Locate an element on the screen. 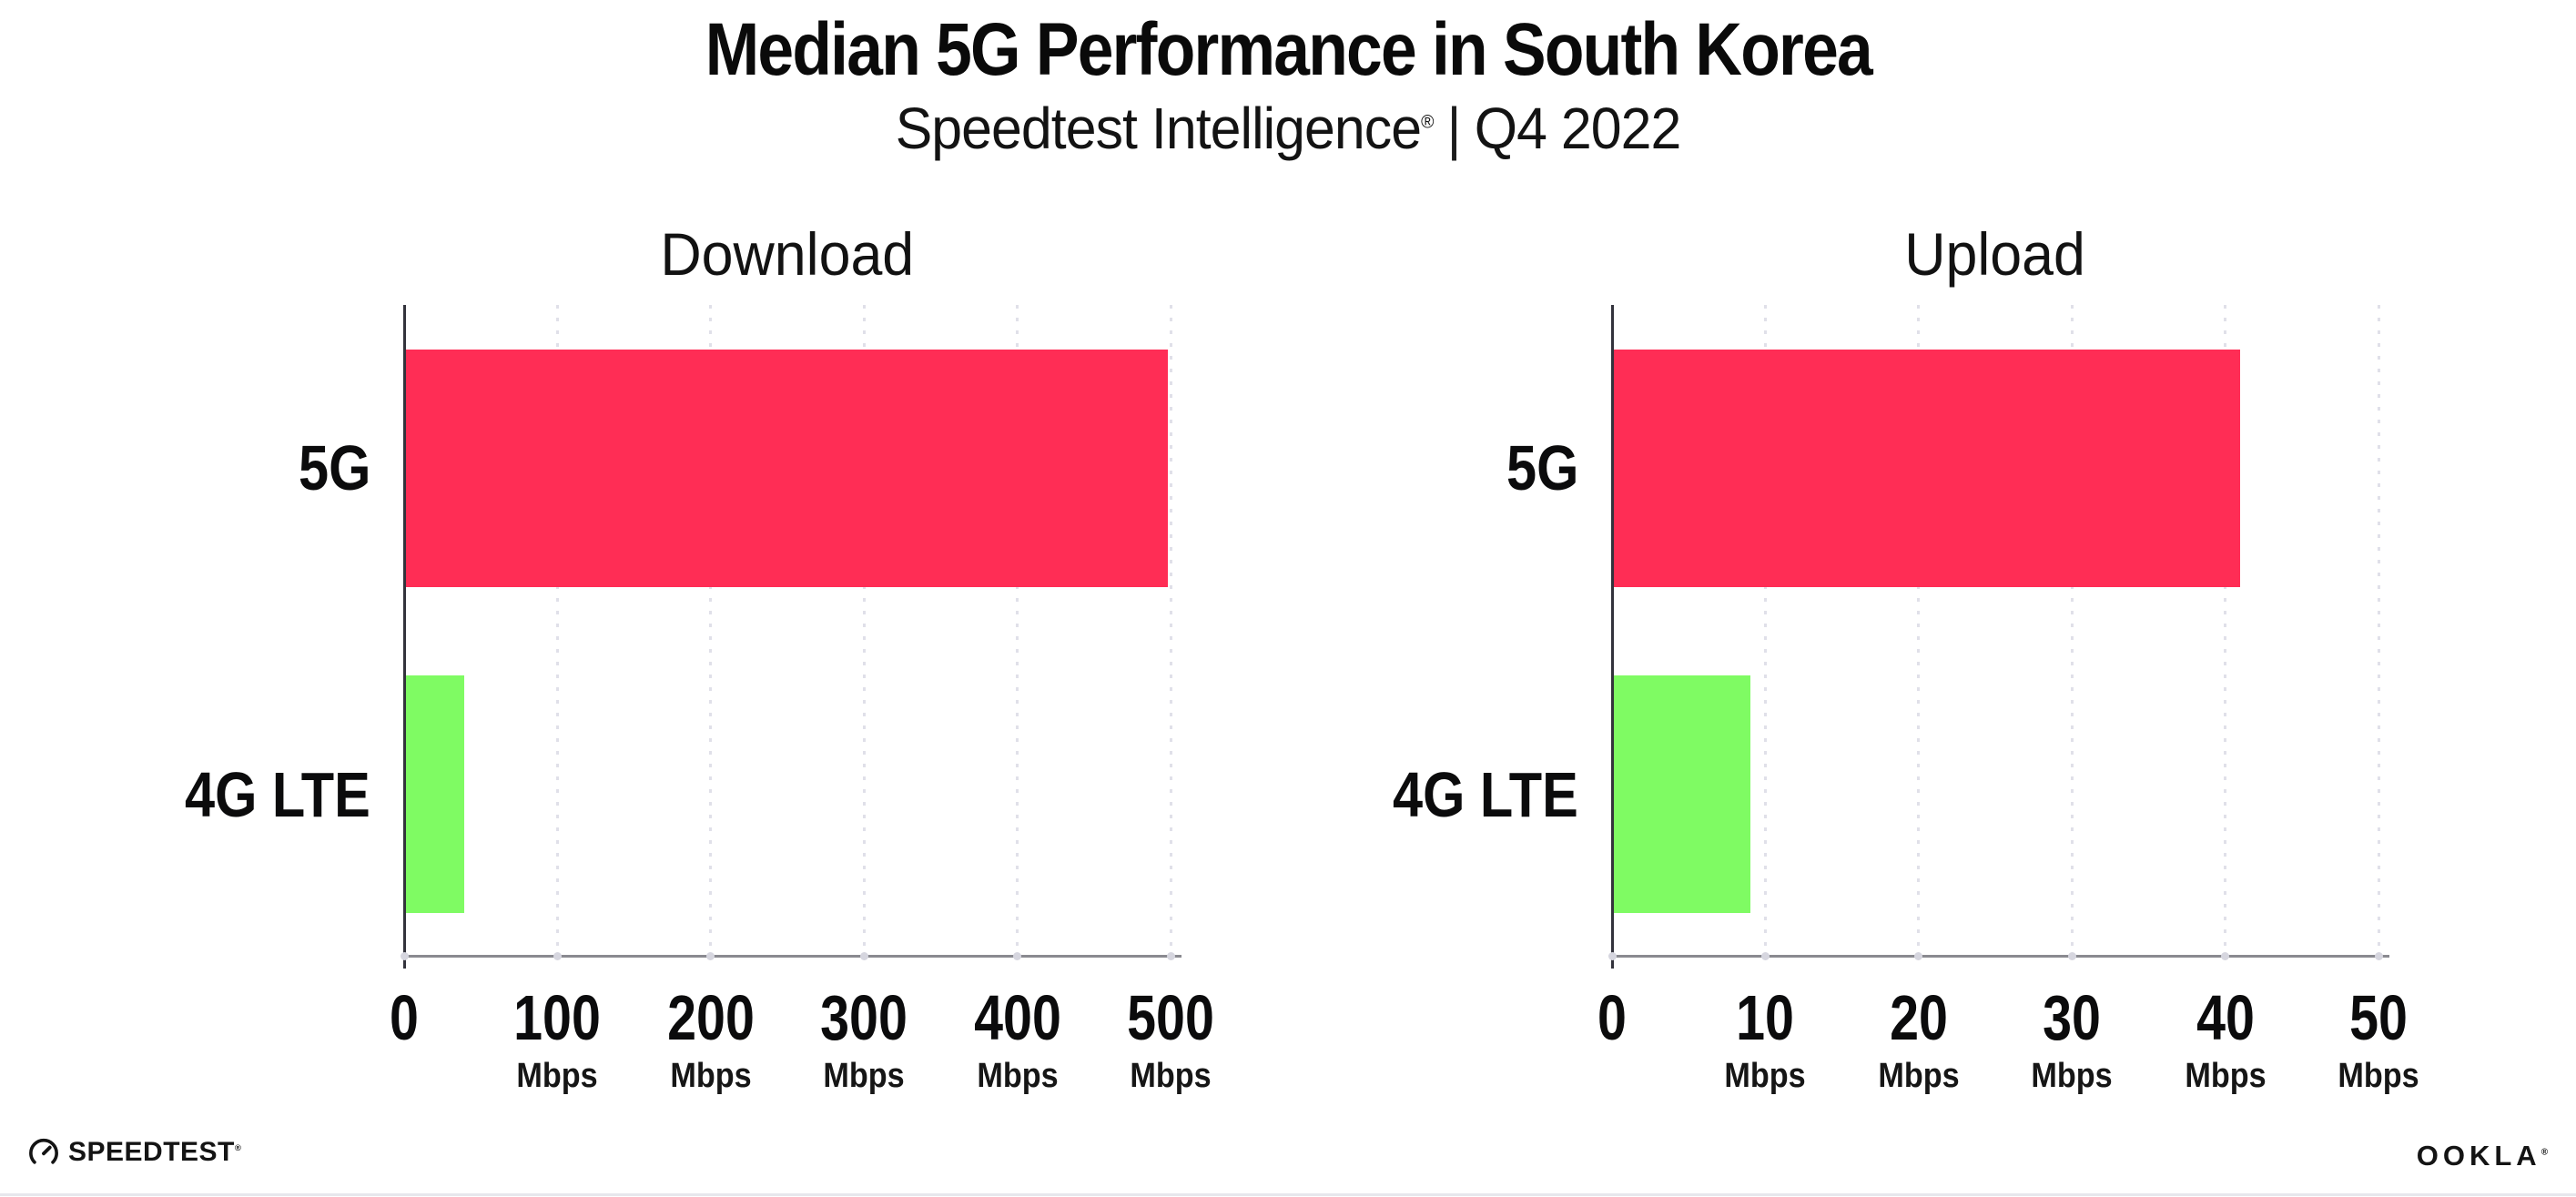  speedtest-gauge-icon is located at coordinates (43, 1151).